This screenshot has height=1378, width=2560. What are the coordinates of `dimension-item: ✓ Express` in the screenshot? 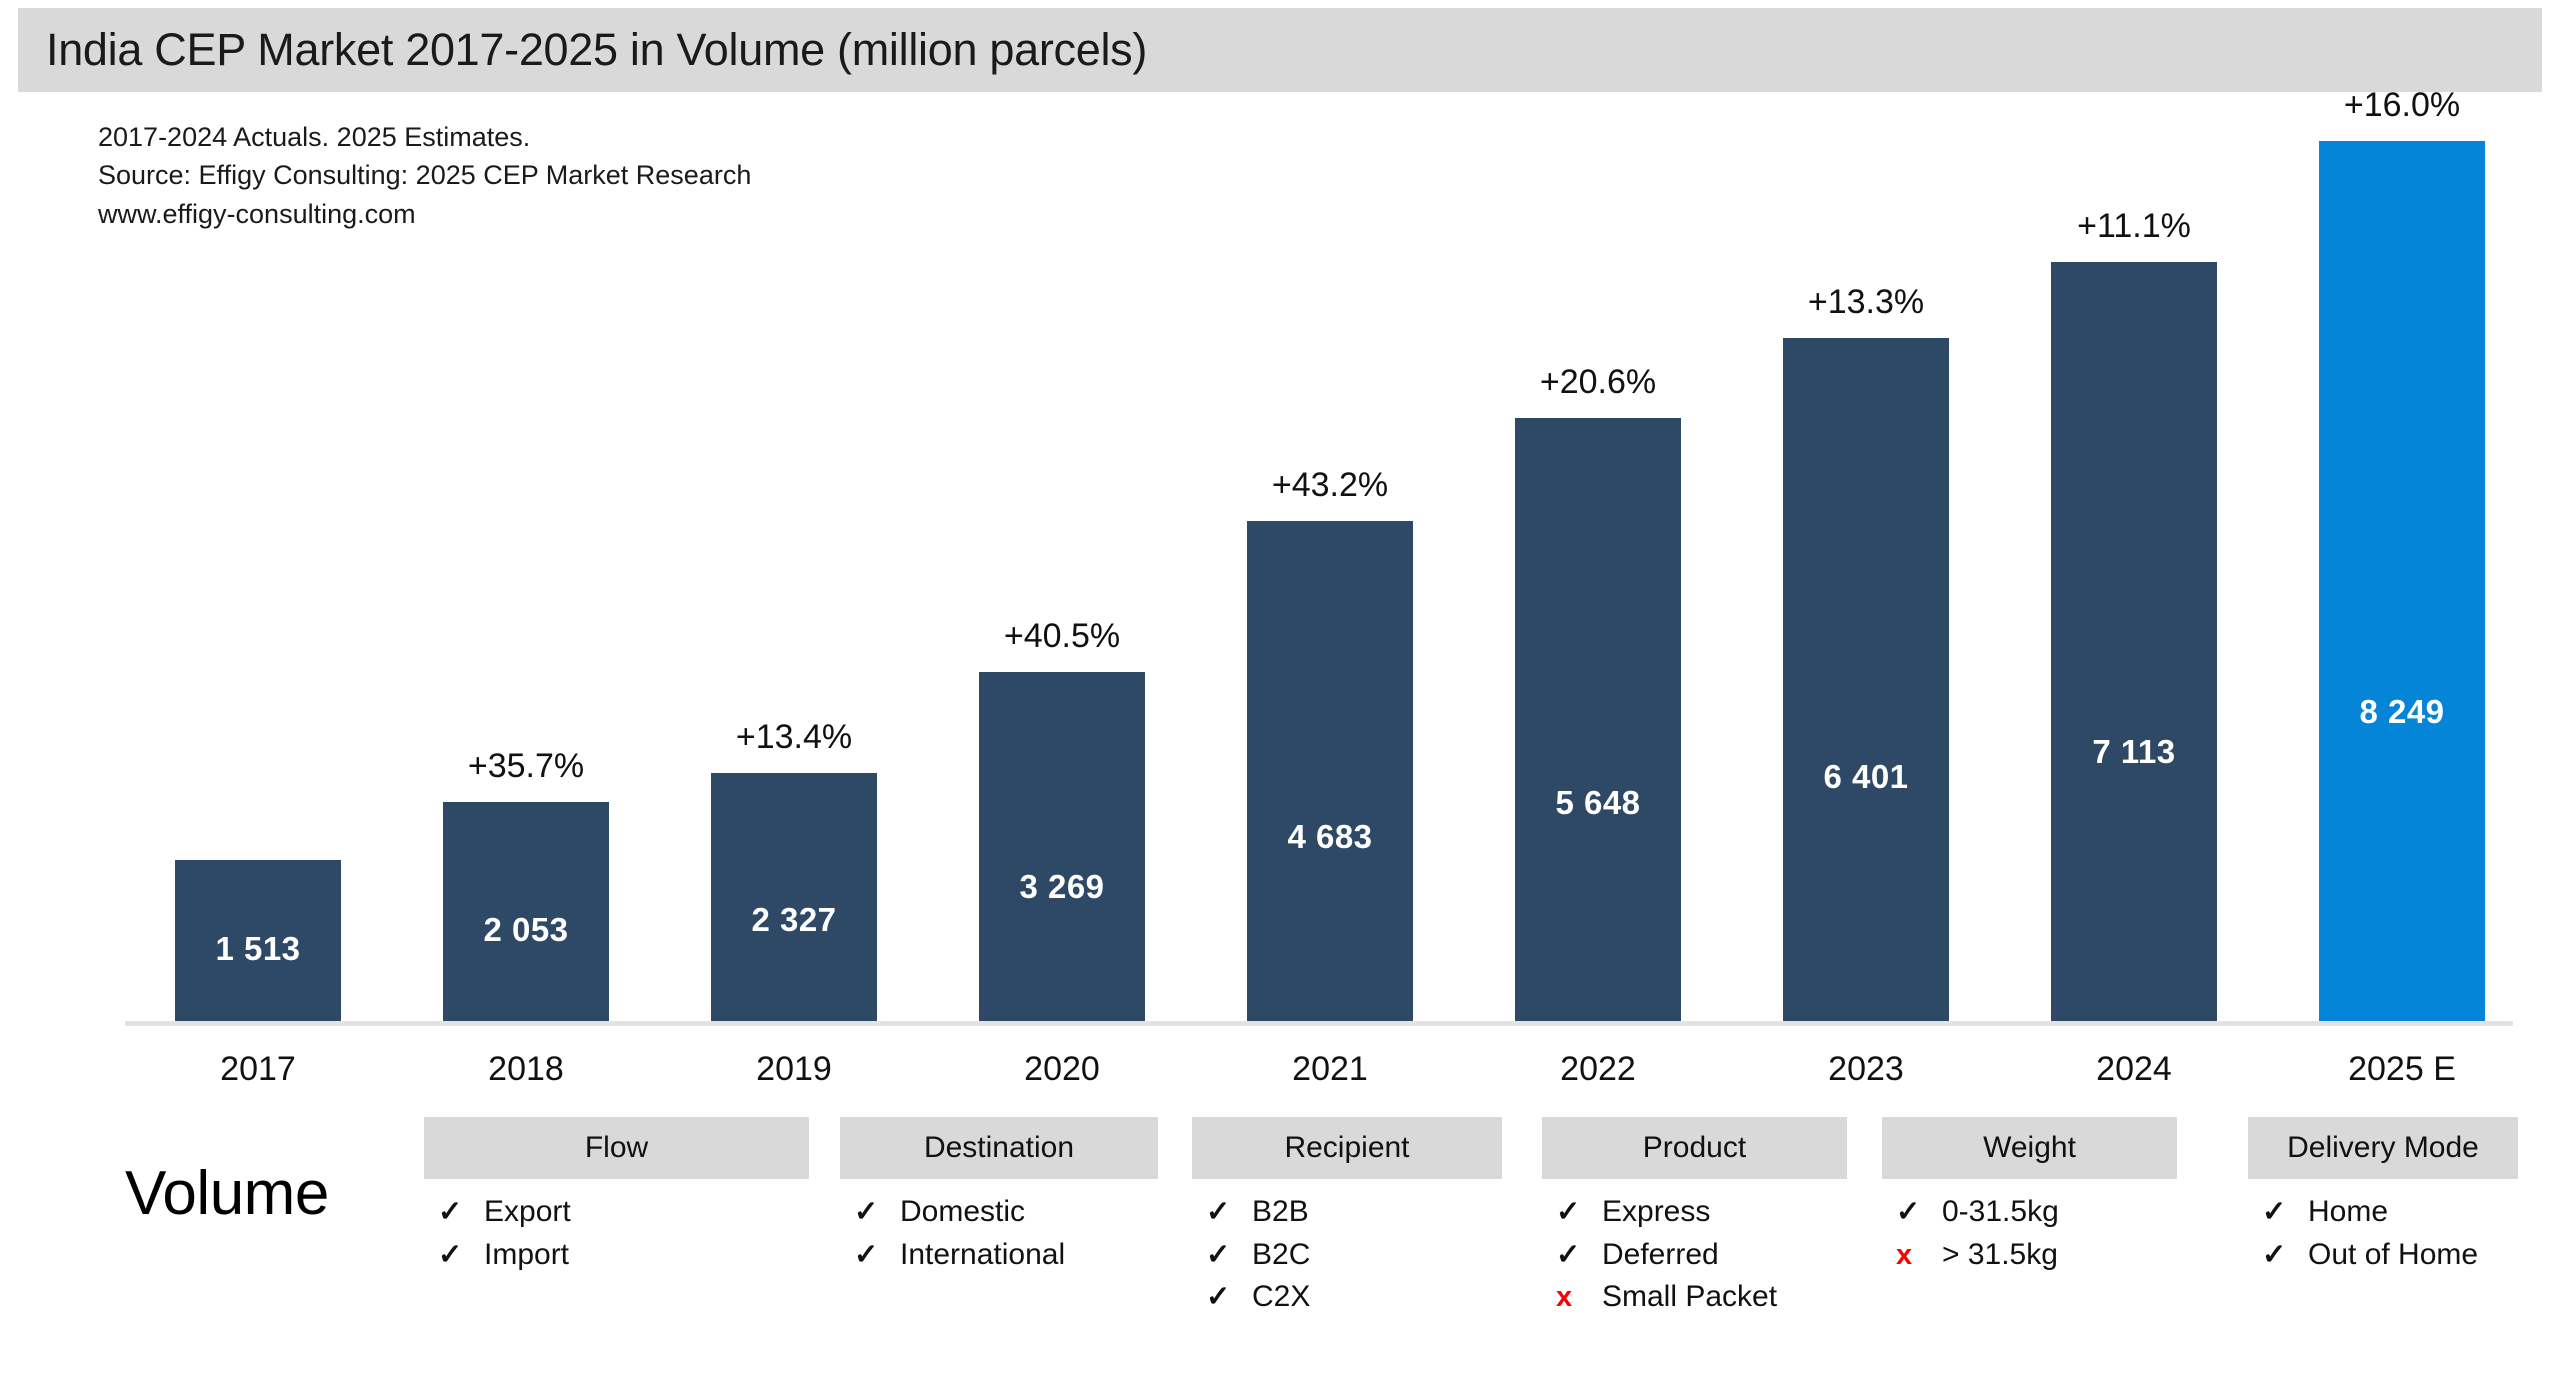 It's located at (1701, 1212).